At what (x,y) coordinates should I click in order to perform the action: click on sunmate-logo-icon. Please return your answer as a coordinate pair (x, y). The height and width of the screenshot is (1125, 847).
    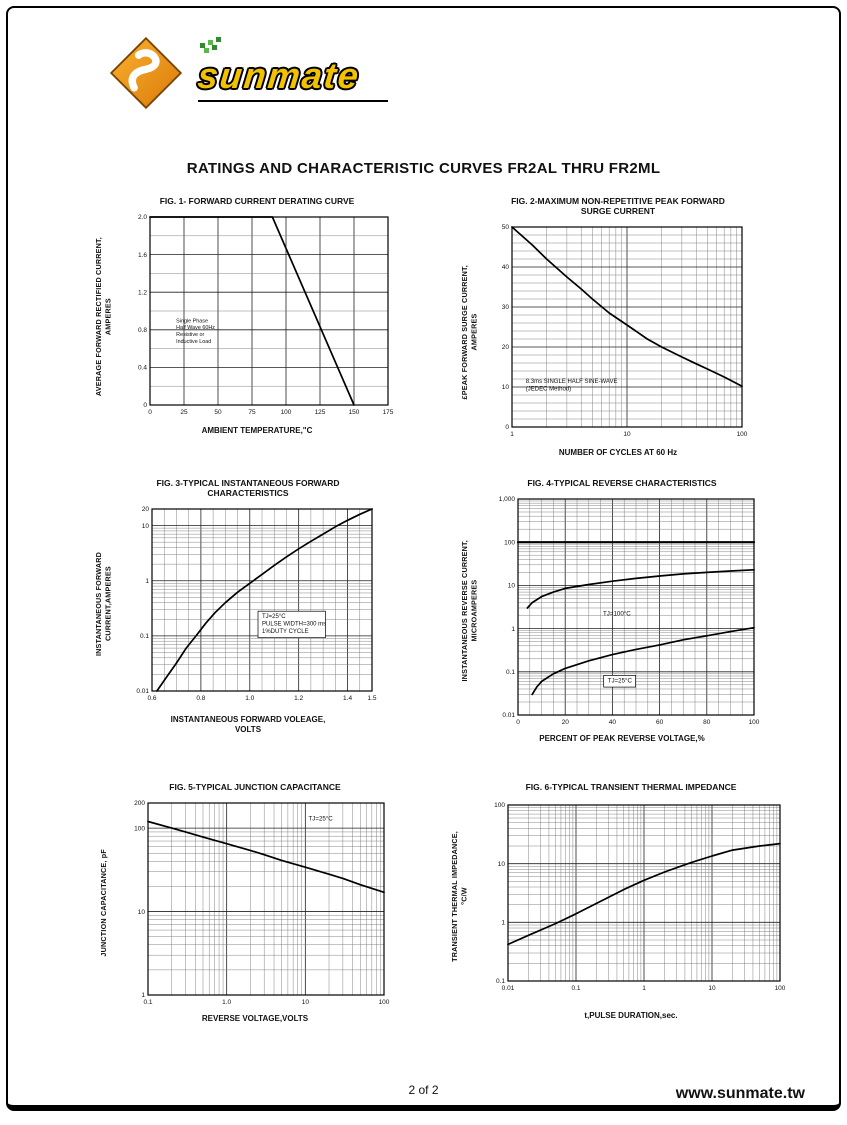
    Looking at the image, I should click on (146, 73).